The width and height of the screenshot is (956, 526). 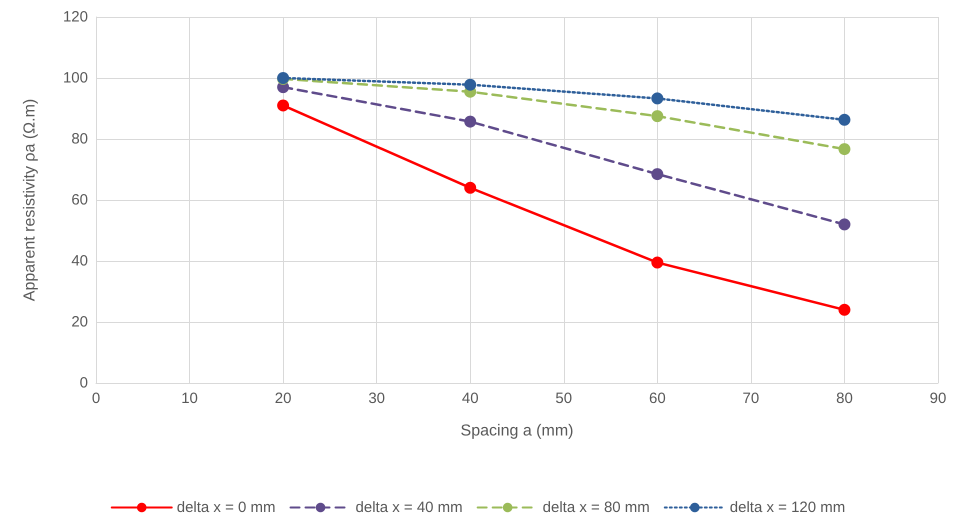 I want to click on y-tick-label: 60, so click(x=79, y=200).